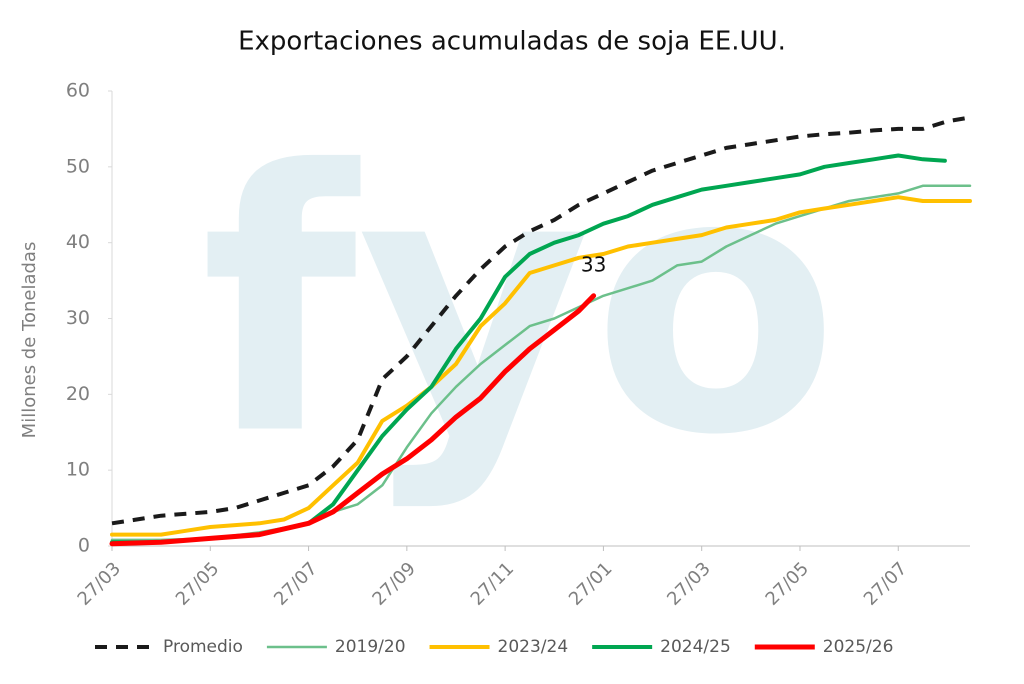 The image size is (1024, 684). I want to click on legend-label: 2025/26, so click(858, 647).